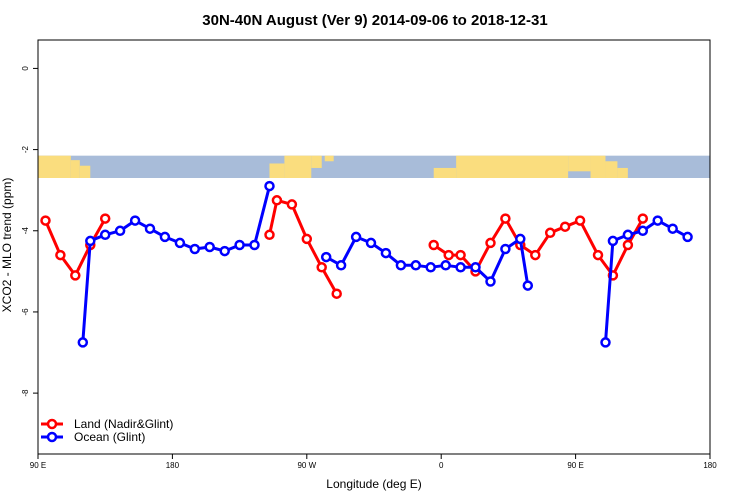  I want to click on y-axis: 0 -2 -4 -6 -8, so click(29, 231).